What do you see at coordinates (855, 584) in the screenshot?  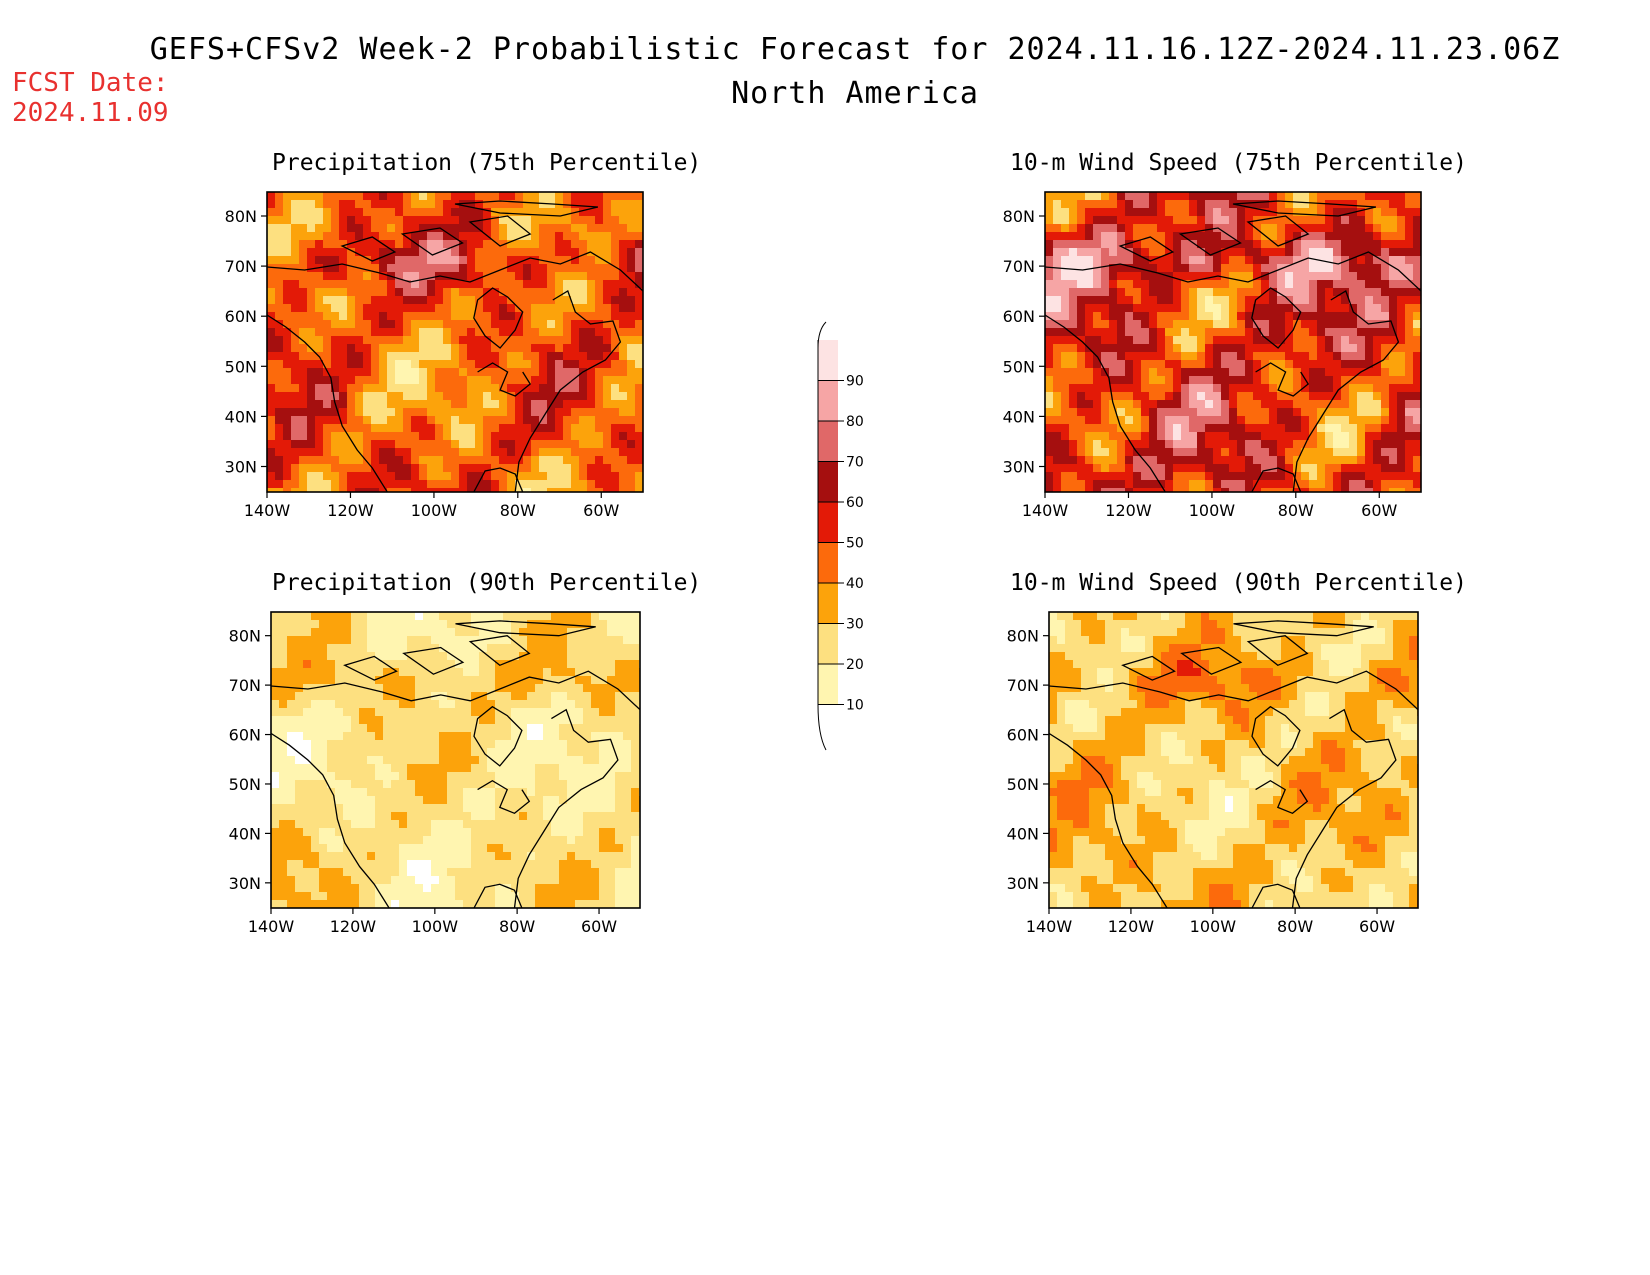 I see `colorbar-label: 40` at bounding box center [855, 584].